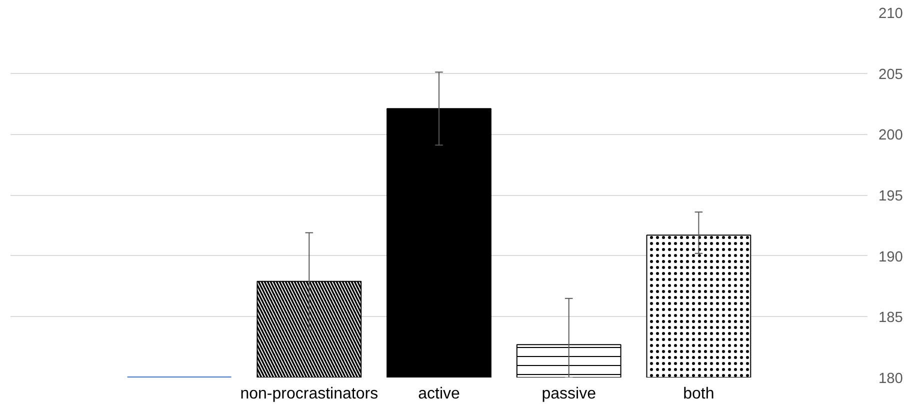 This screenshot has height=410, width=909. Describe the element at coordinates (890, 196) in the screenshot. I see `y-tick-label: 195` at that location.